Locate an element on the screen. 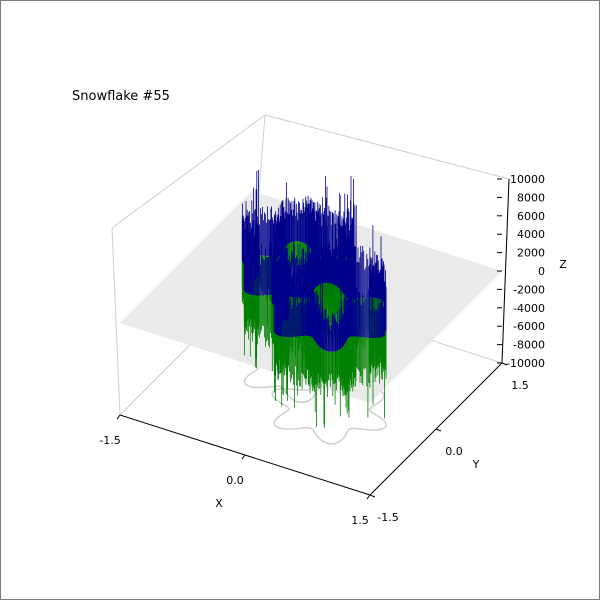 The height and width of the screenshot is (600, 600). z-tick-label: 4000 is located at coordinates (531, 234).